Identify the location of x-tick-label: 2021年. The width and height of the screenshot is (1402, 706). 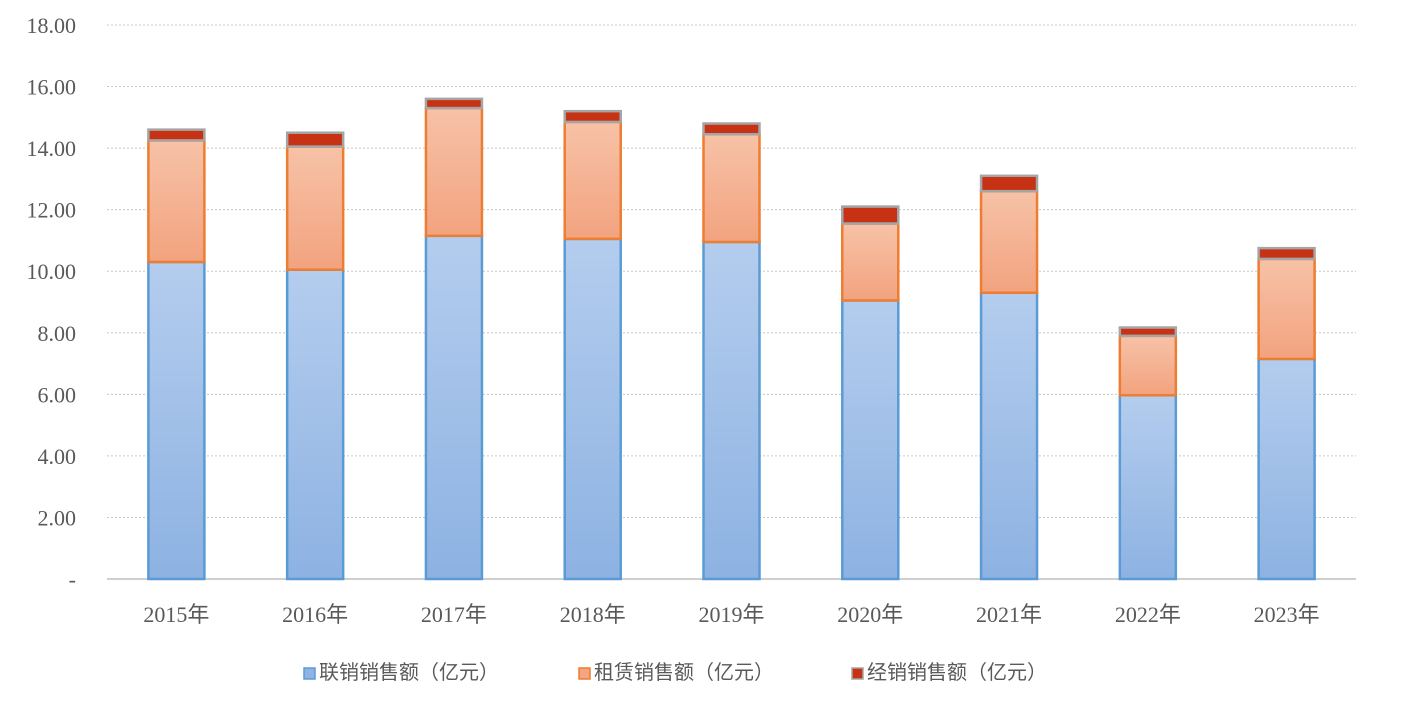
(1009, 614).